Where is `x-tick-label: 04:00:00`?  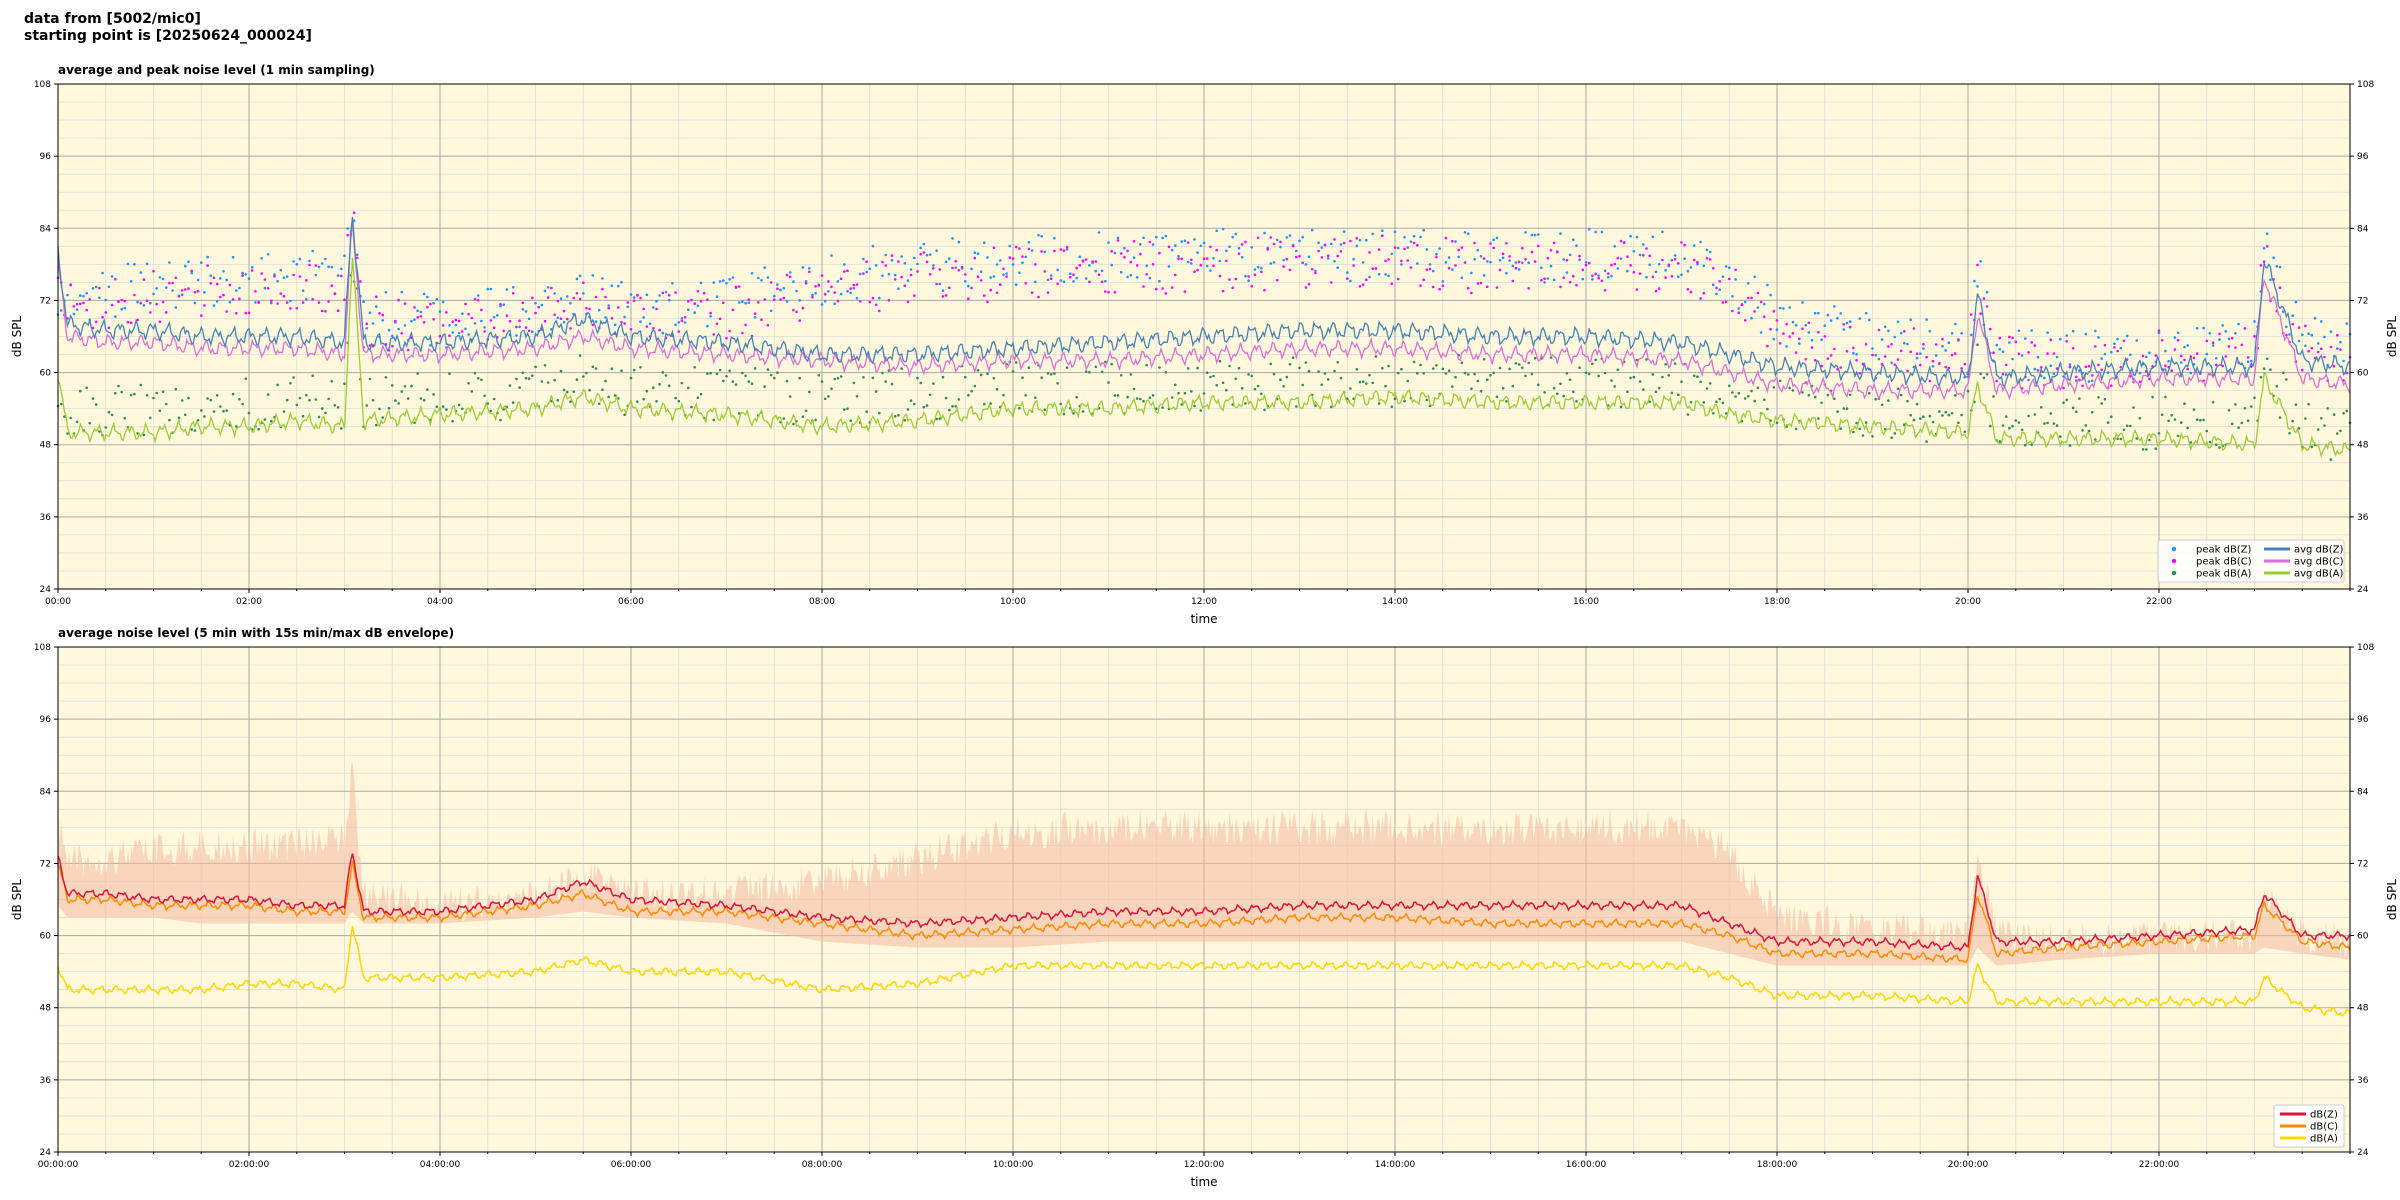
x-tick-label: 04:00:00 is located at coordinates (440, 1165).